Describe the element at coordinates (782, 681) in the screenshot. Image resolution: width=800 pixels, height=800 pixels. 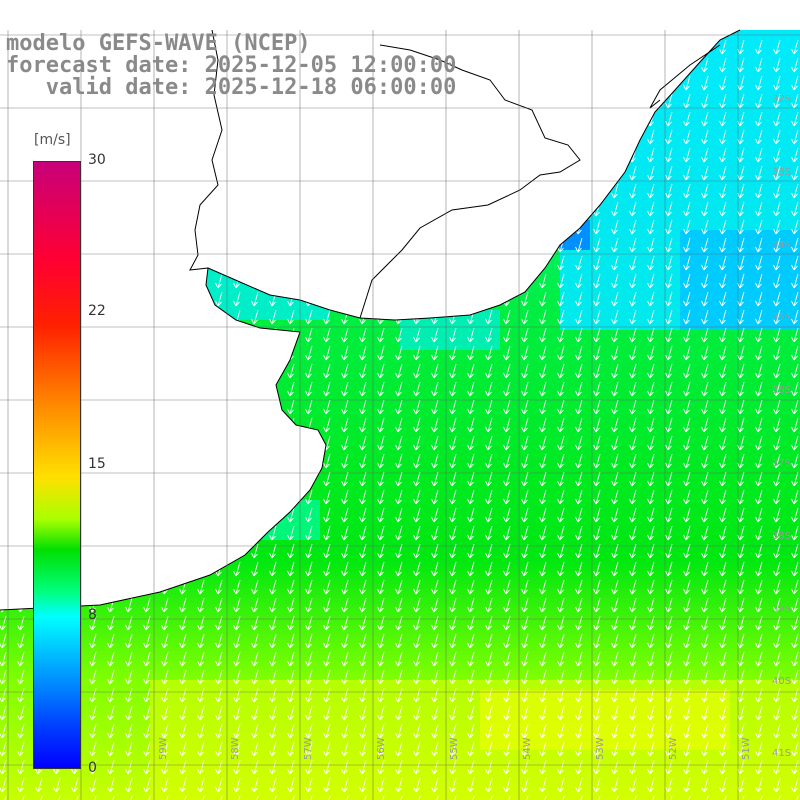
I see `lat-label: 40S` at that location.